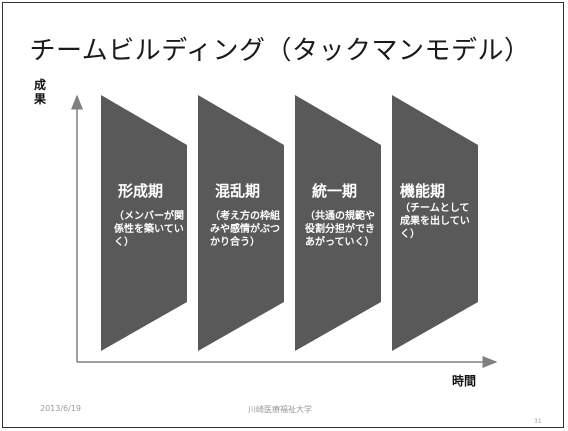 This screenshot has width=568, height=431. What do you see at coordinates (280, 409) in the screenshot?
I see `footer-organization: 川崎医療福祉大学` at bounding box center [280, 409].